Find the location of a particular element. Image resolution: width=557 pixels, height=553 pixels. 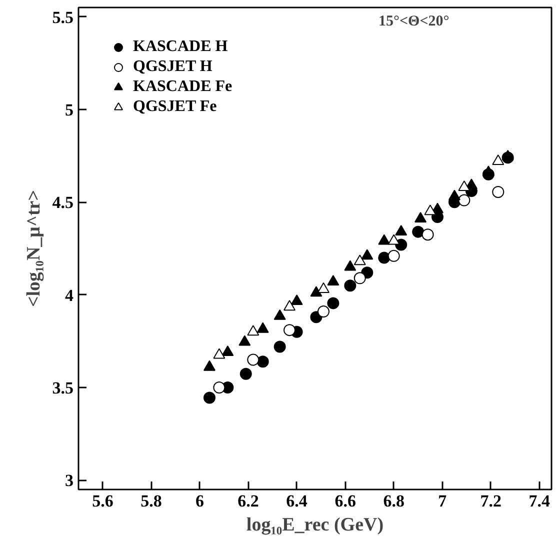

legend-label: KASCADE Fe is located at coordinates (182, 87).